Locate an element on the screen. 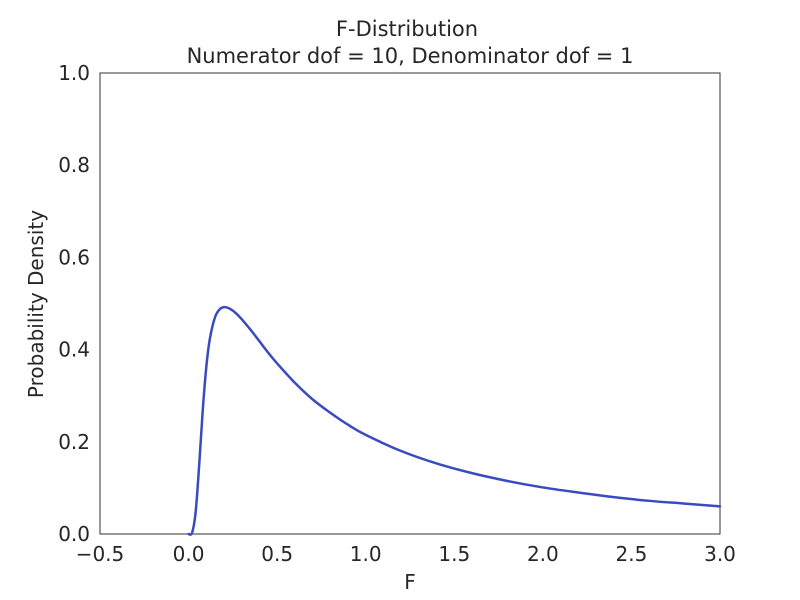 The image size is (800, 600). x-axis-label: F is located at coordinates (410, 582).